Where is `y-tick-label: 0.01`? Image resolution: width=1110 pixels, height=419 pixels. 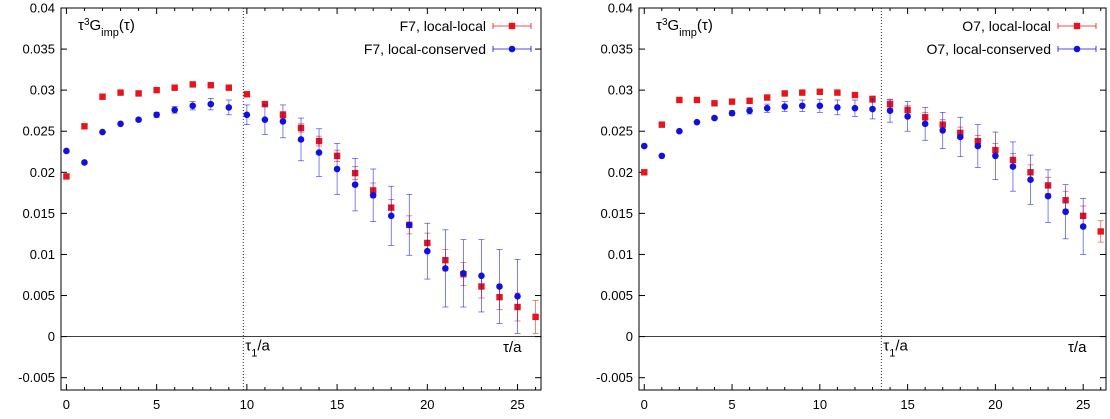
y-tick-label: 0.01 is located at coordinates (42, 254).